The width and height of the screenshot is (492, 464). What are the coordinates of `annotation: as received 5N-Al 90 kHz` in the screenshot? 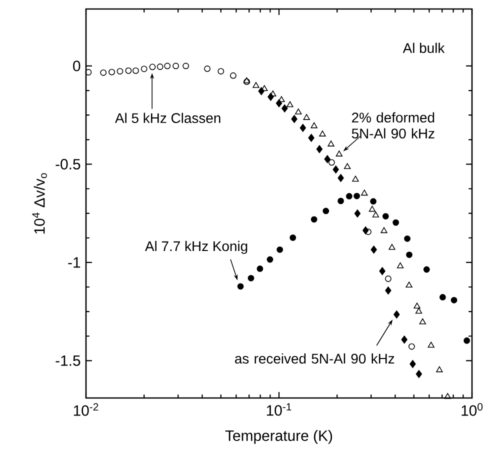 It's located at (314, 358).